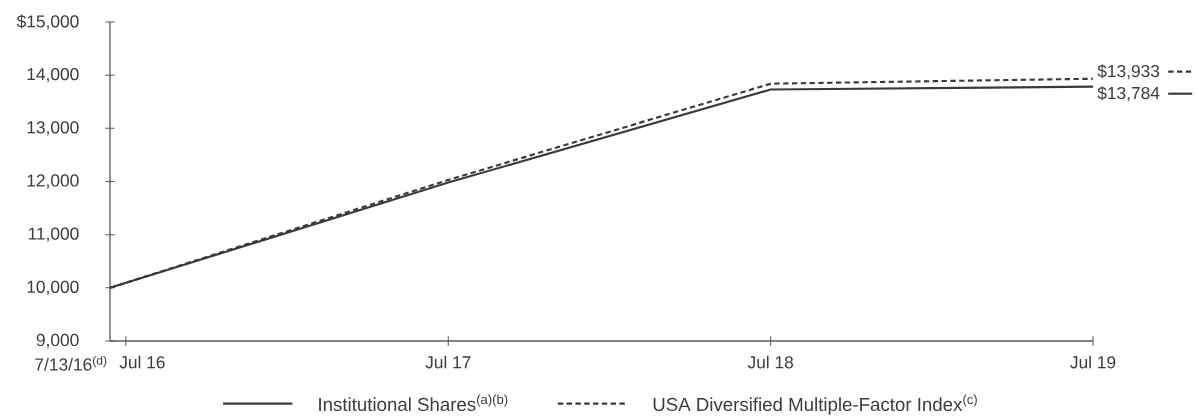 This screenshot has width=1196, height=418. What do you see at coordinates (1128, 72) in the screenshot?
I see `data-label: $13,933` at bounding box center [1128, 72].